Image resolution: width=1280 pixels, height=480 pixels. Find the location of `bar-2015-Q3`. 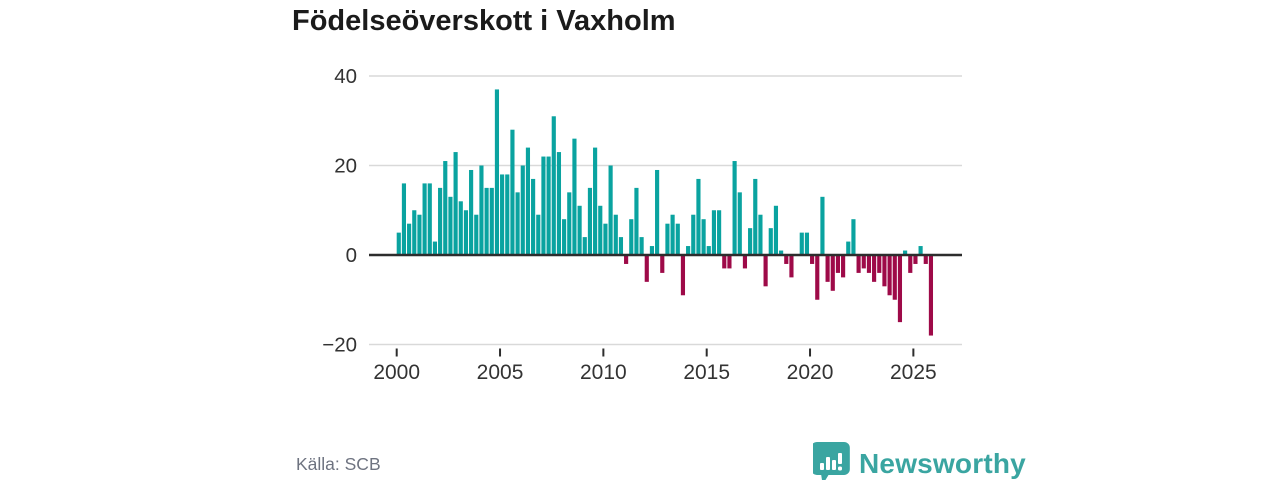

bar-2015-Q3 is located at coordinates (719, 232).